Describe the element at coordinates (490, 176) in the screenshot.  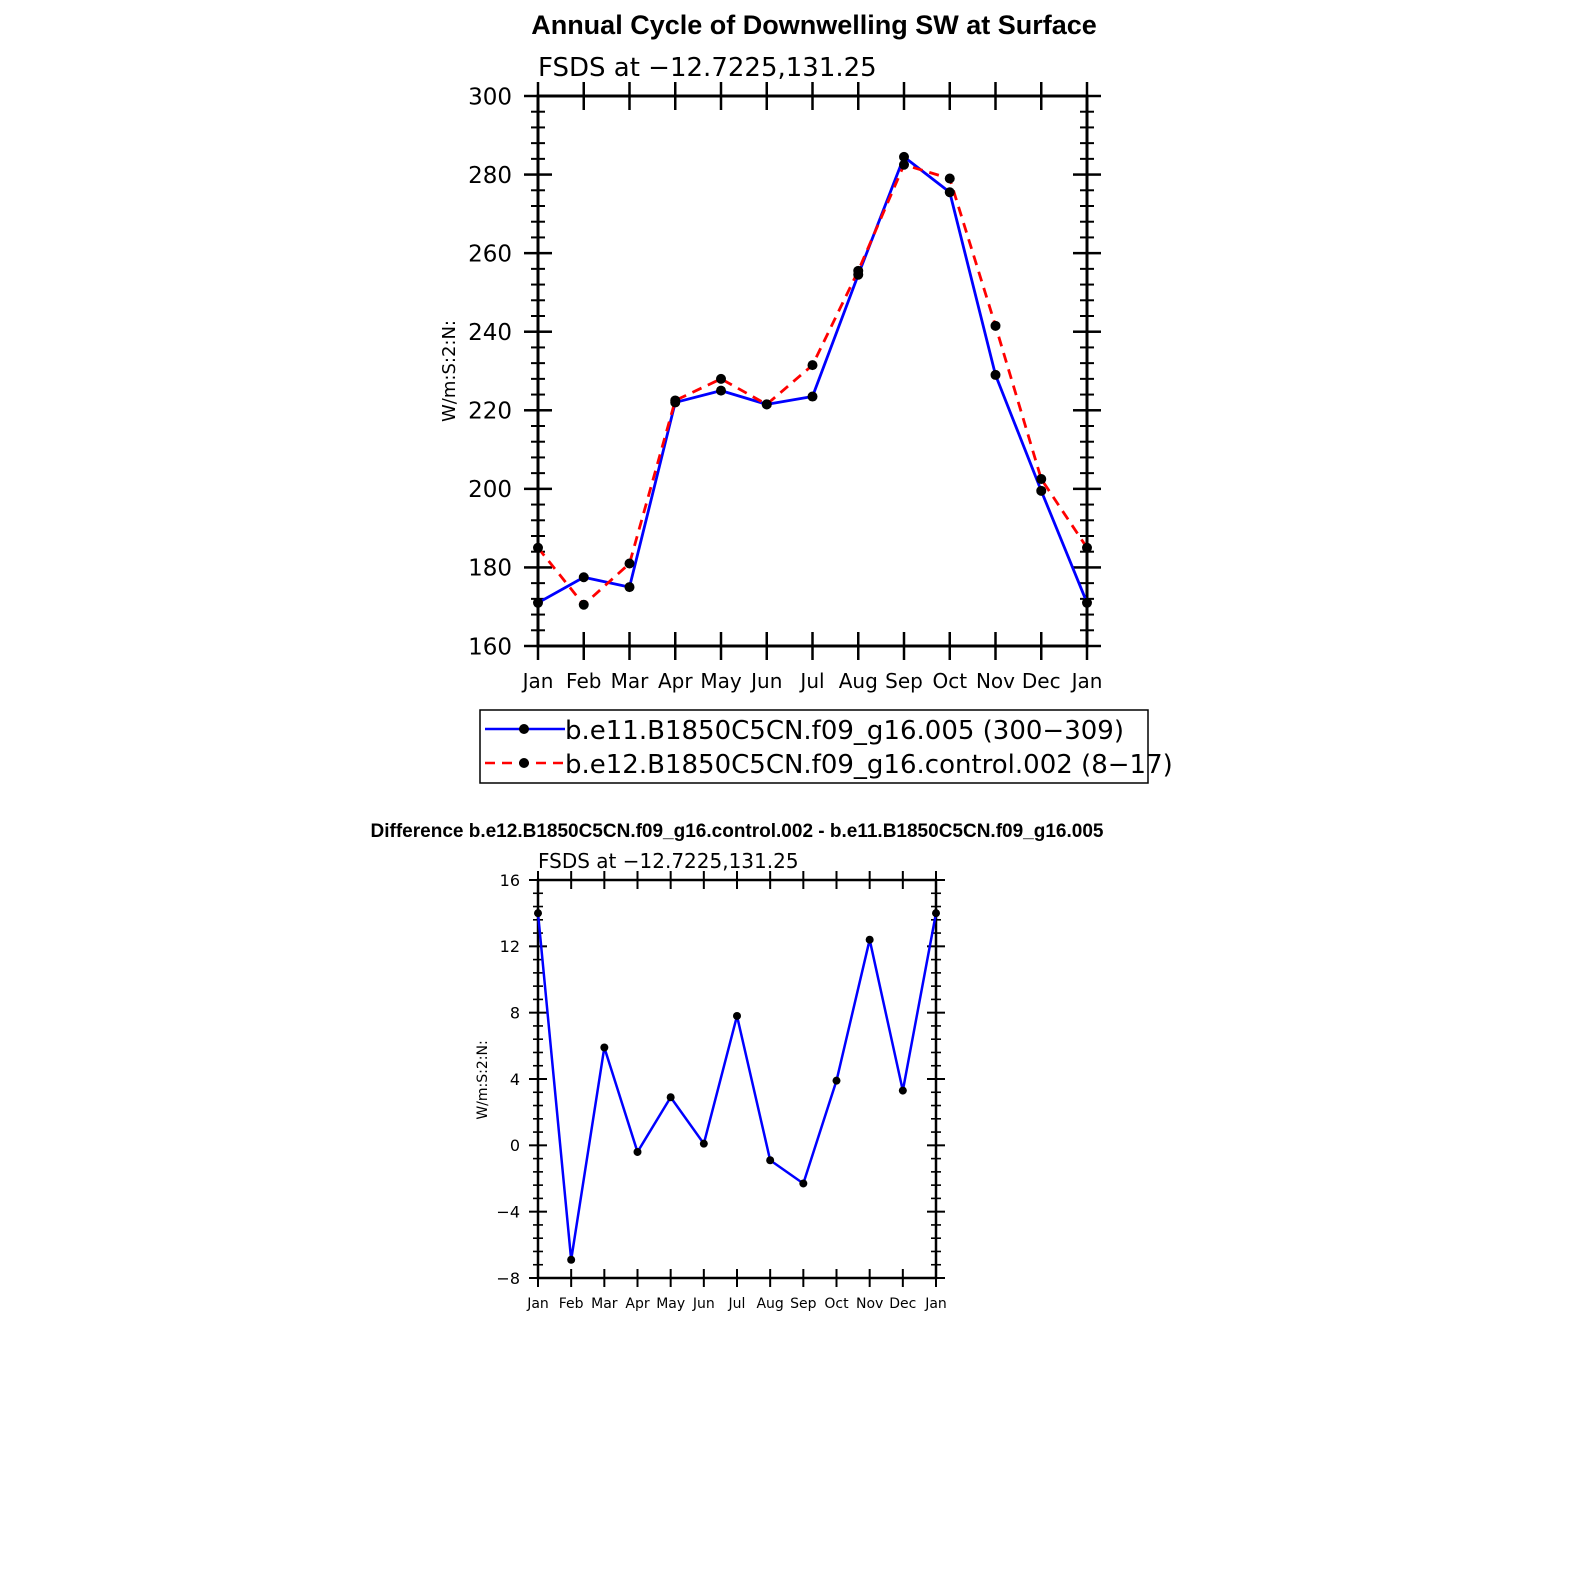
I see `y-tick-label: 280` at that location.